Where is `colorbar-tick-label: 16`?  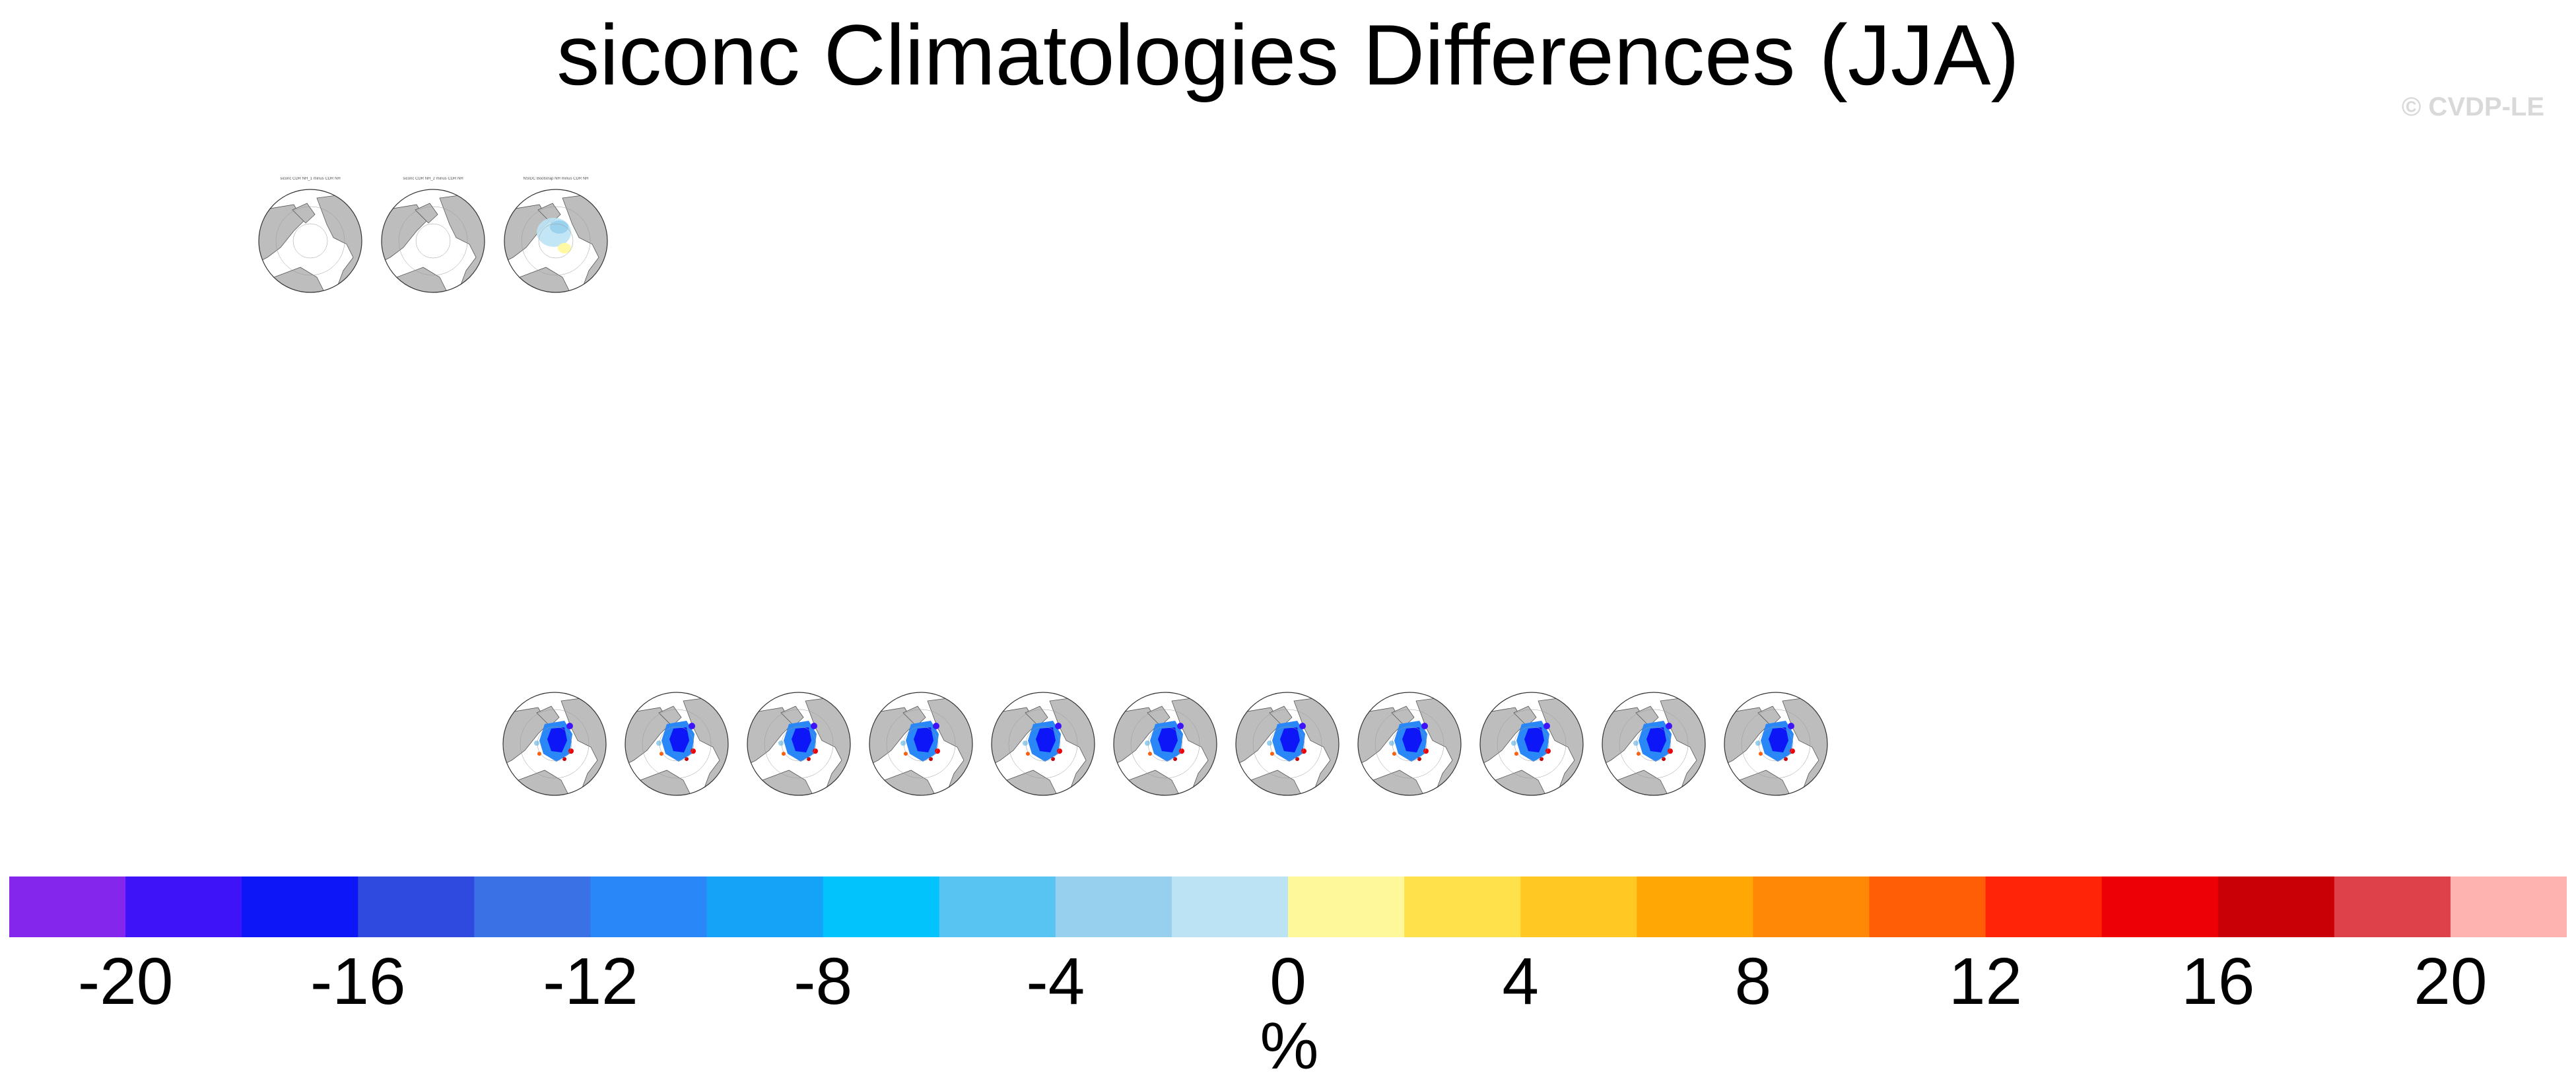
colorbar-tick-label: 16 is located at coordinates (2218, 981).